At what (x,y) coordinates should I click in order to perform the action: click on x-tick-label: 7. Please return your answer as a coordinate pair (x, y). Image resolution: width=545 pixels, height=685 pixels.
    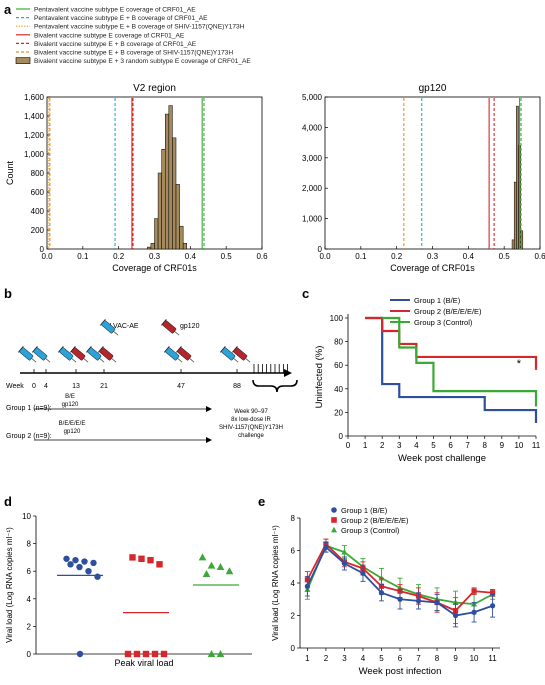
    Looking at the image, I should click on (418, 658).